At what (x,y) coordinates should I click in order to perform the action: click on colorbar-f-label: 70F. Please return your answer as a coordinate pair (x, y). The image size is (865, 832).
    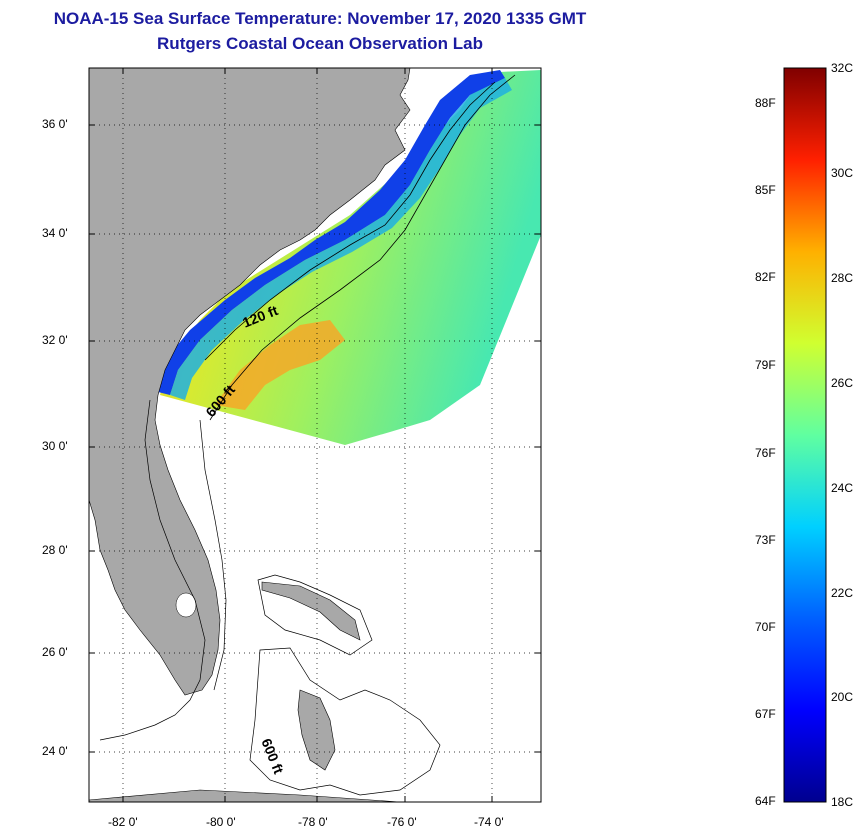
    Looking at the image, I should click on (765, 627).